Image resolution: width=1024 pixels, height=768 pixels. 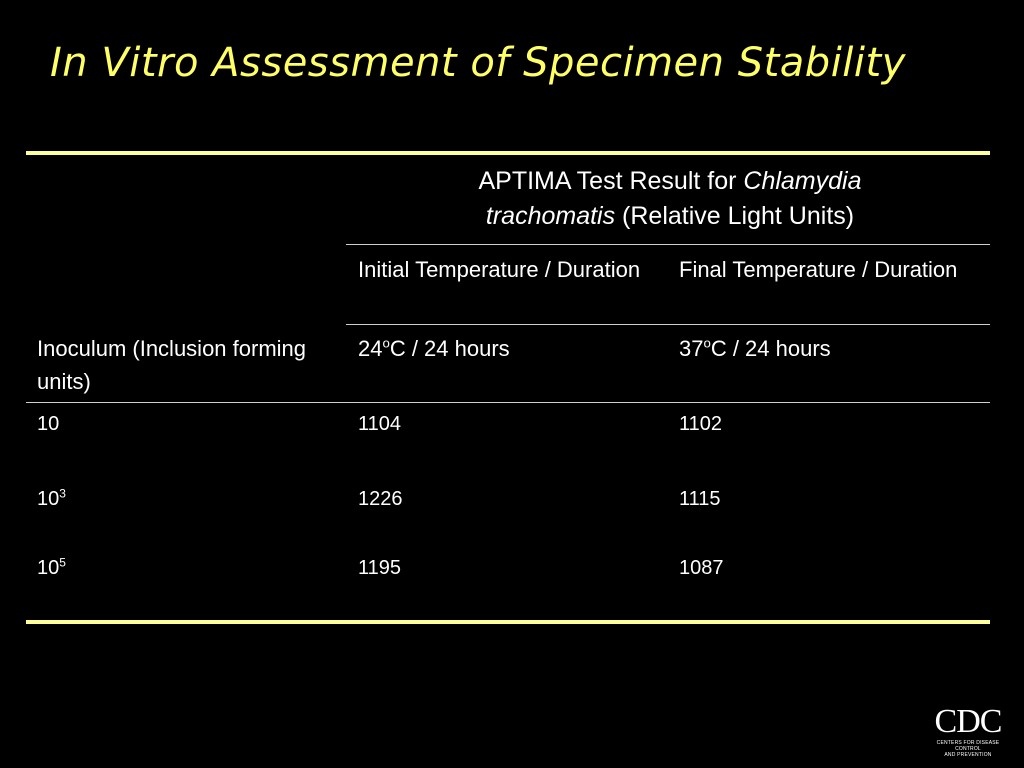 What do you see at coordinates (172, 365) in the screenshot?
I see `header-inoculum: Inoculum (Inclusion forming units)` at bounding box center [172, 365].